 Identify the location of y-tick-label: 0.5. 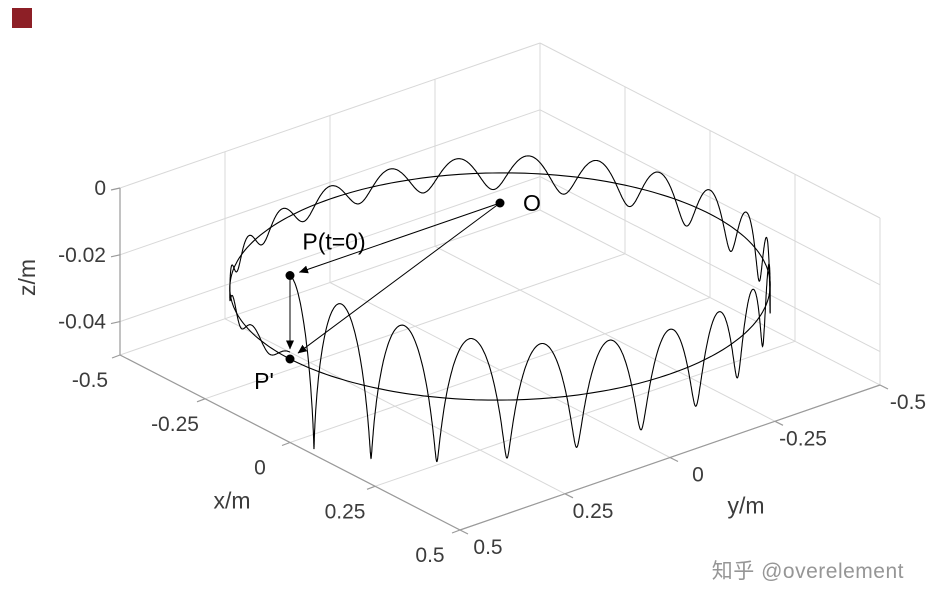
(487, 547).